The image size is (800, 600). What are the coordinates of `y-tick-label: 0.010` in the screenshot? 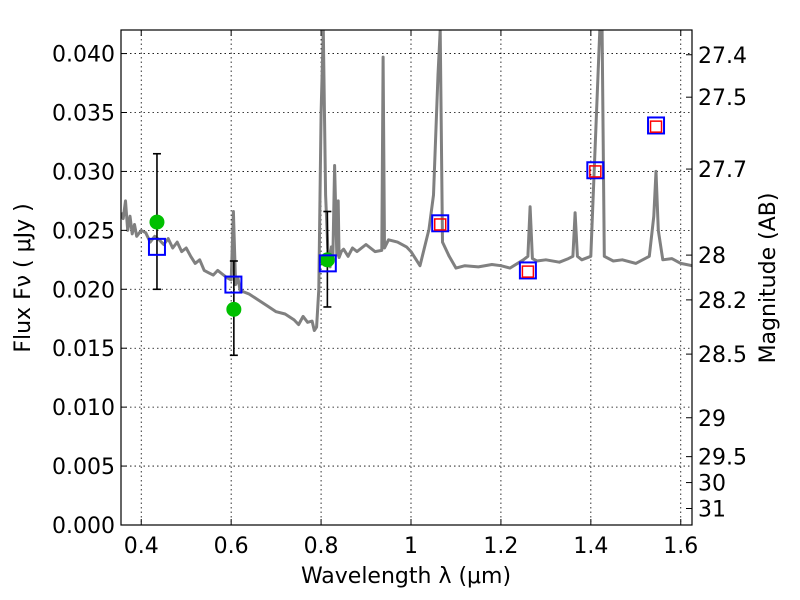 It's located at (83, 408).